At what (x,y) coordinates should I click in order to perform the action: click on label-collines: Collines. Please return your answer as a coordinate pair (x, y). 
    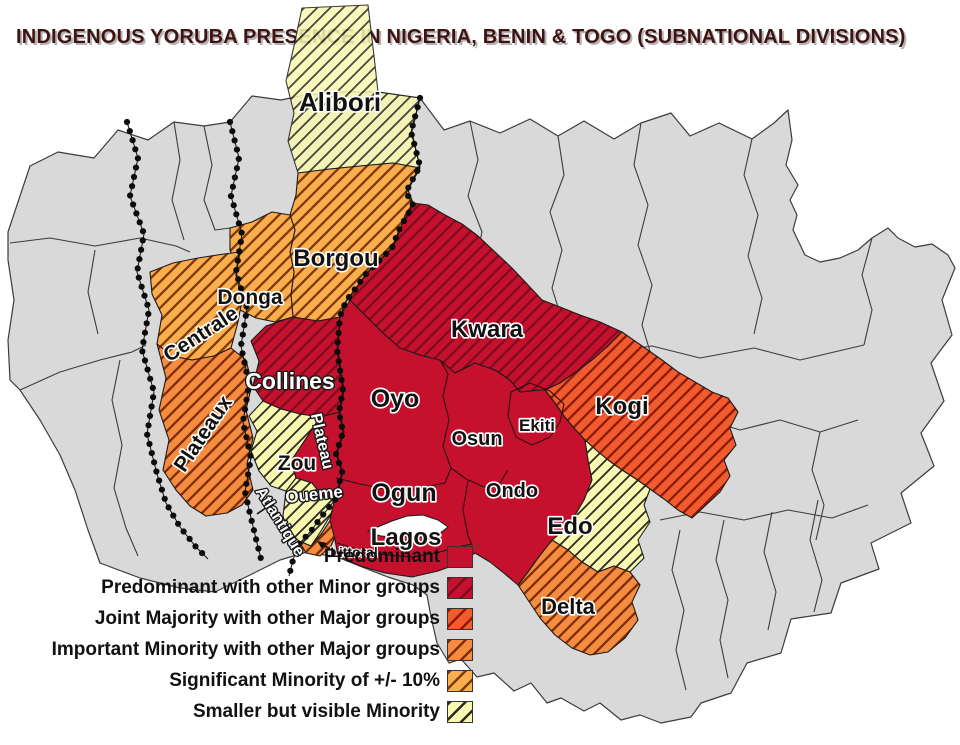
    Looking at the image, I should click on (289, 381).